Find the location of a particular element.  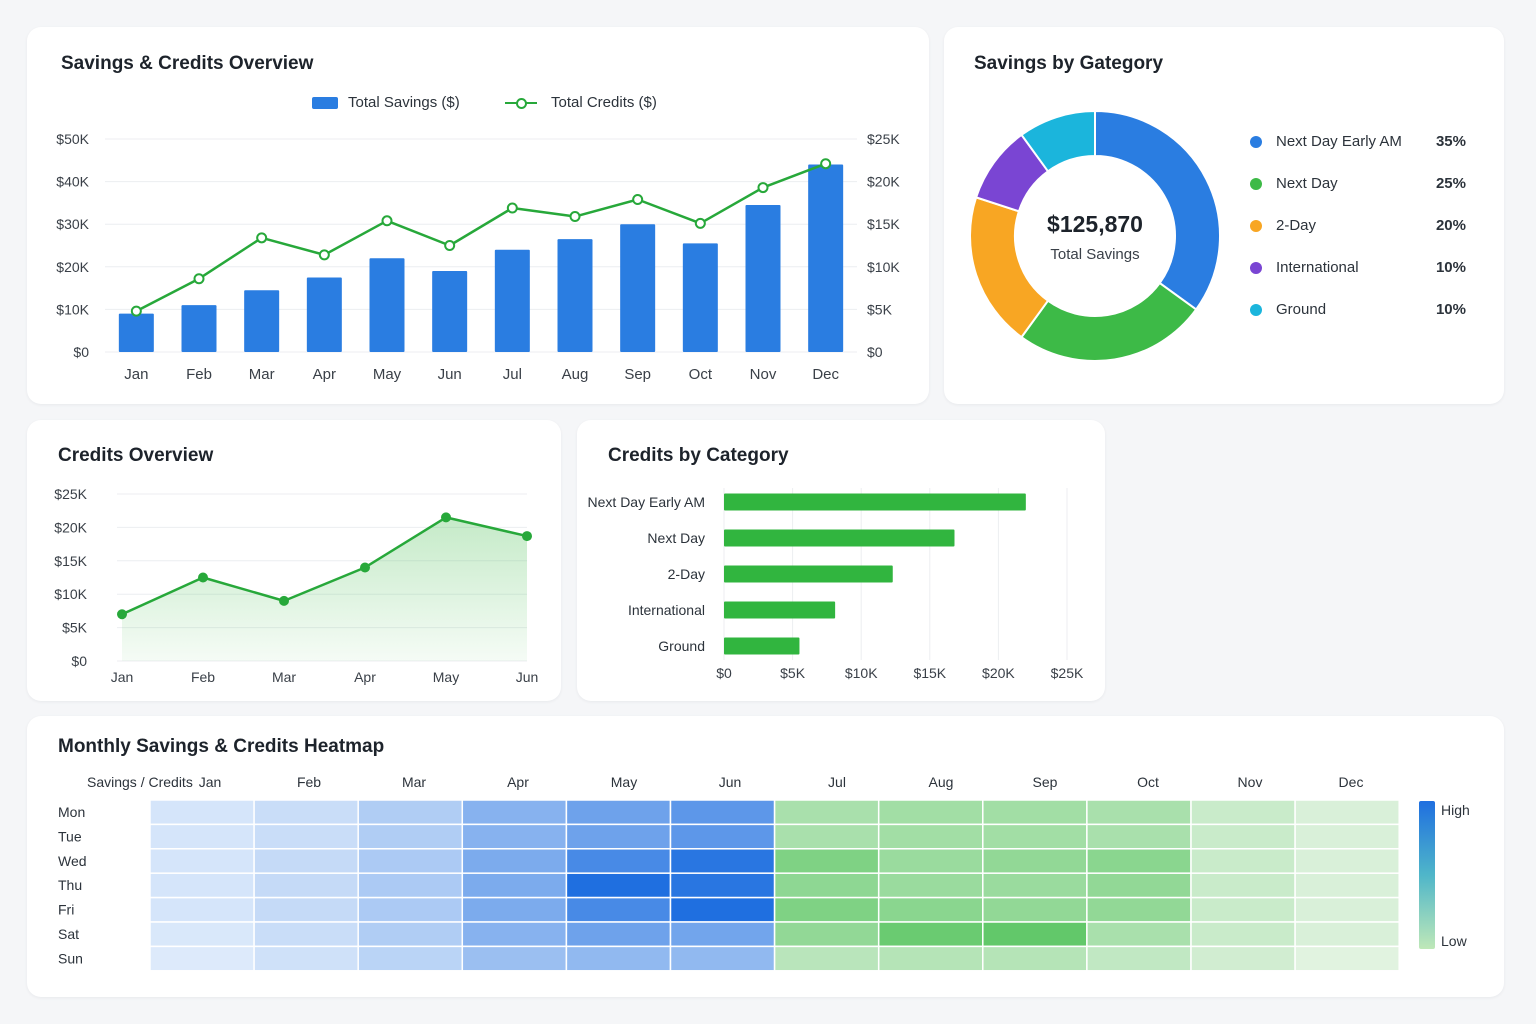

donut-slice-ground is located at coordinates (1058, 141).